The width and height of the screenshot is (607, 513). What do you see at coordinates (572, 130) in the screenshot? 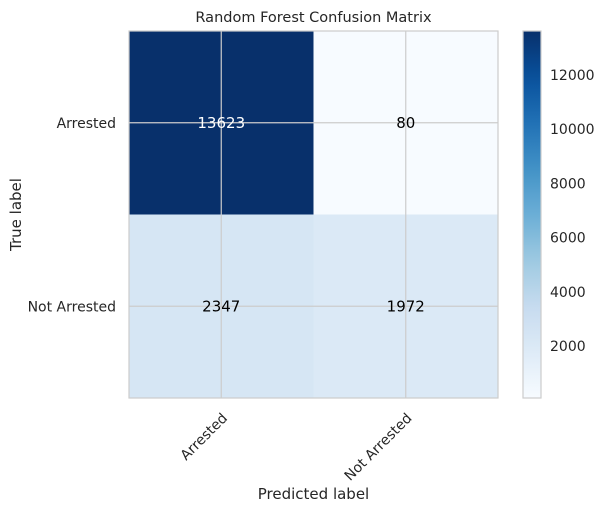
I see `colorbar-tick-label: 10000` at bounding box center [572, 130].